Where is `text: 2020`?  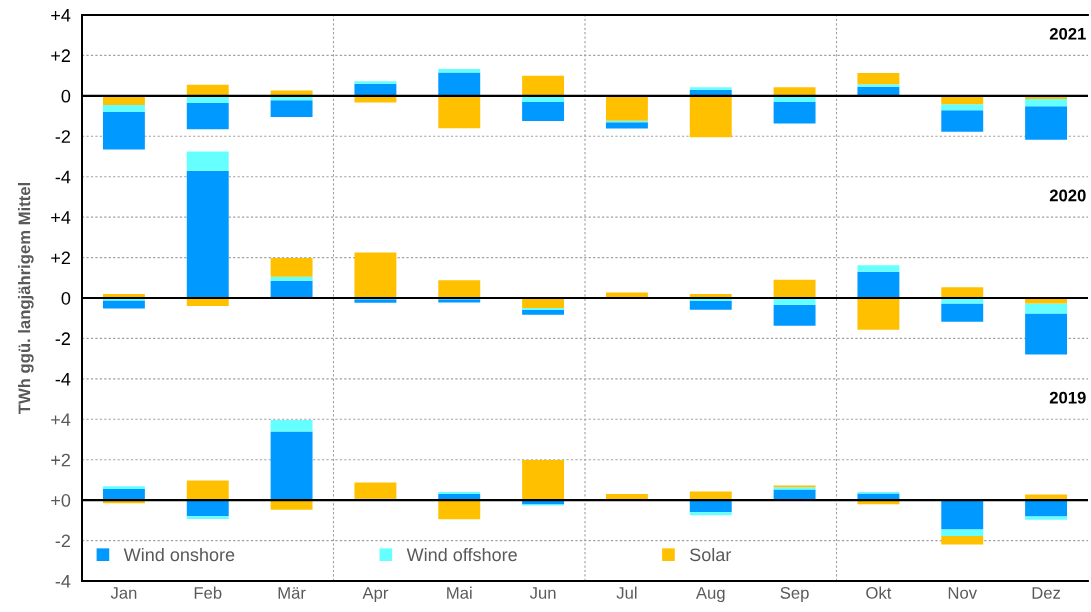 text: 2020 is located at coordinates (1067, 195).